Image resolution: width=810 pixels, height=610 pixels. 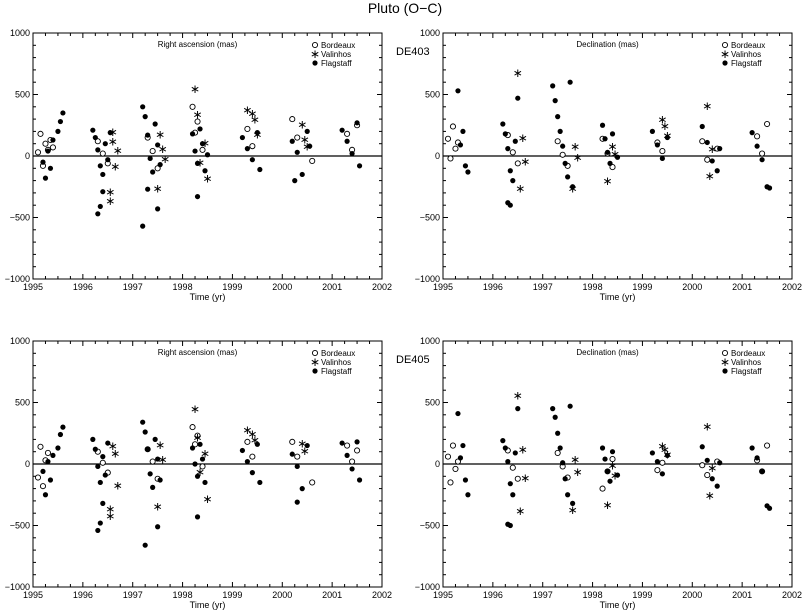 I want to click on x-tick-label: 1999, so click(x=642, y=287).